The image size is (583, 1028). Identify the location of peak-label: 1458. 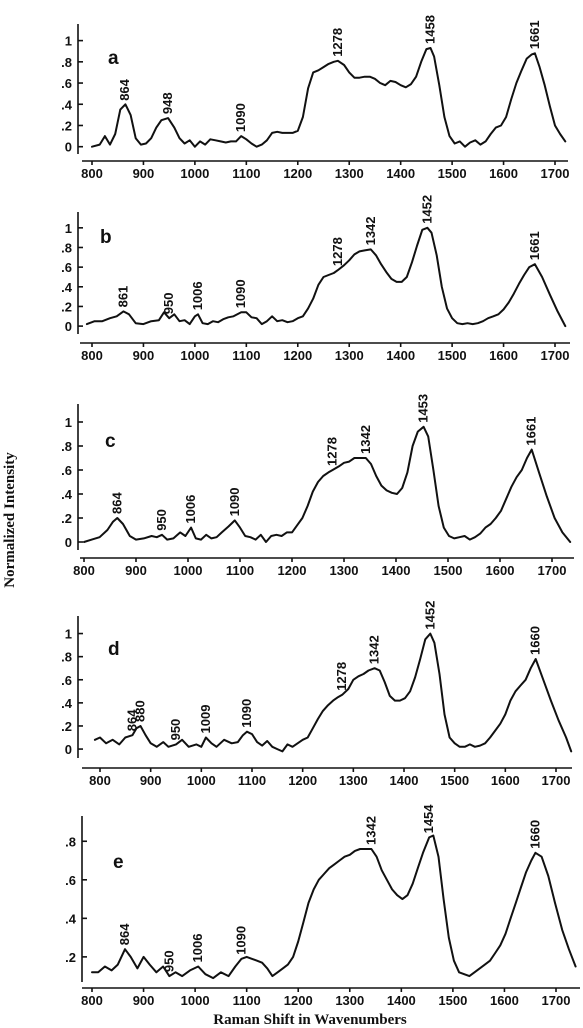
(430, 29).